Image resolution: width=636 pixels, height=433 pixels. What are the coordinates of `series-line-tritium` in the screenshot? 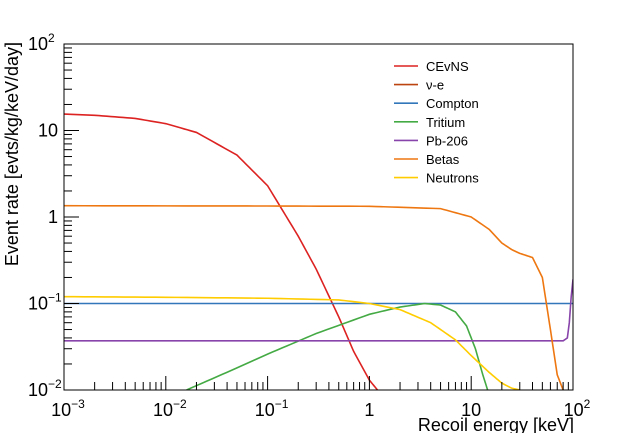 It's located at (337, 346).